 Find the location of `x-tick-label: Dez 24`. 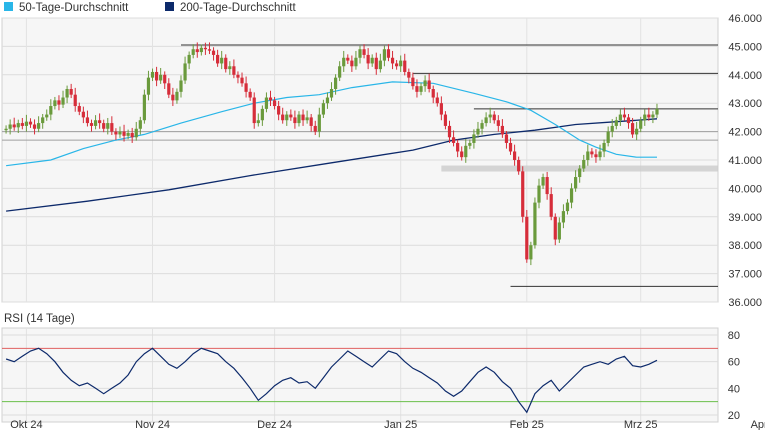

x-tick-label: Dez 24 is located at coordinates (274, 424).